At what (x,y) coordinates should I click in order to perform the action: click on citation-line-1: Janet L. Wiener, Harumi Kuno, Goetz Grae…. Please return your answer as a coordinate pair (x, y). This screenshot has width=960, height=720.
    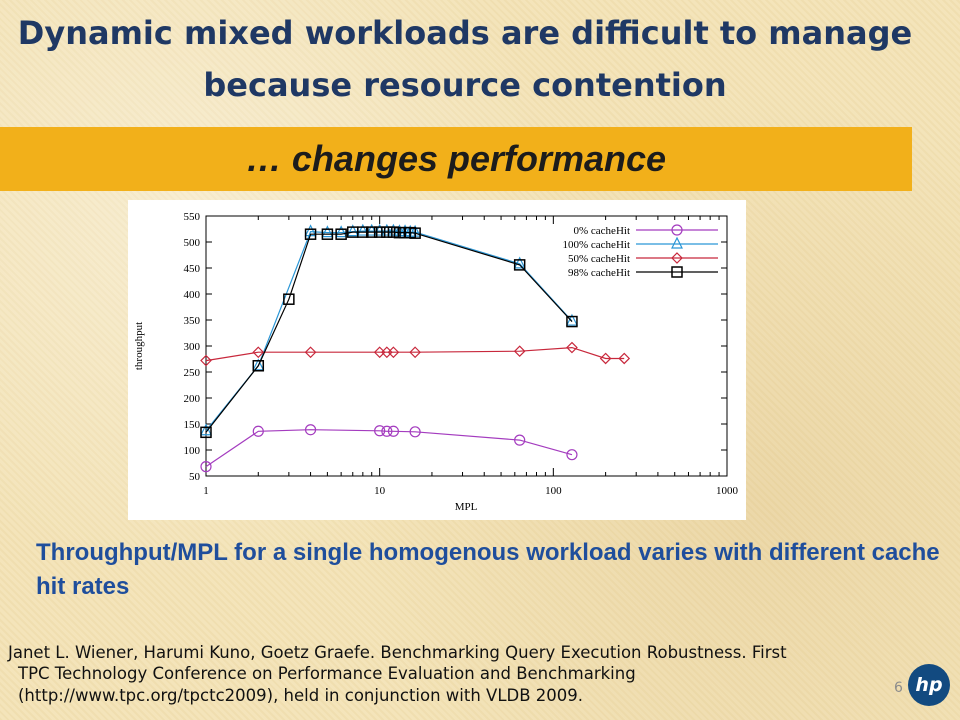
    Looking at the image, I should click on (397, 652).